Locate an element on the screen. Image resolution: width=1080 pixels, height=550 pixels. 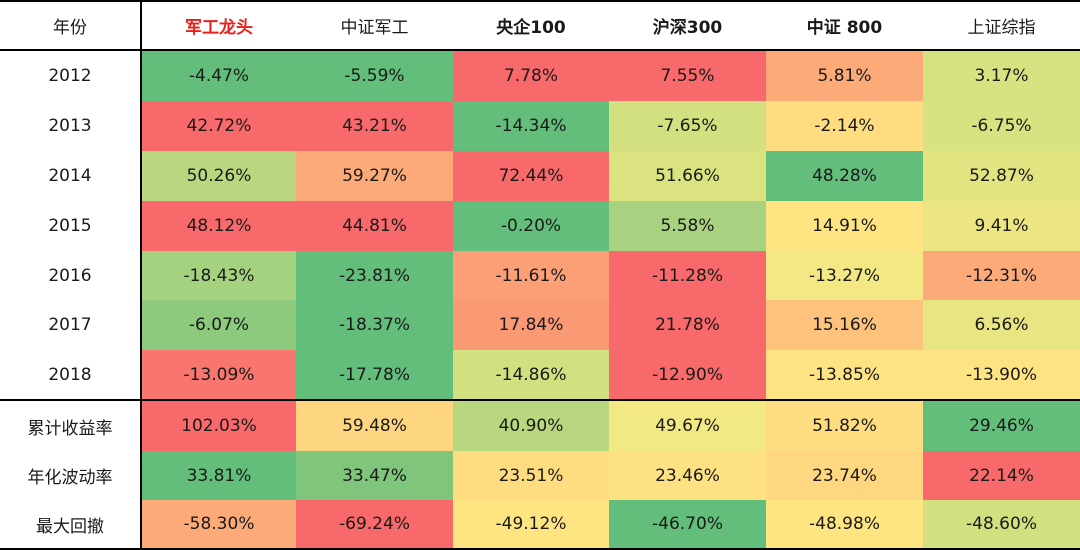
value-cell: 51.66% is located at coordinates (687, 176).